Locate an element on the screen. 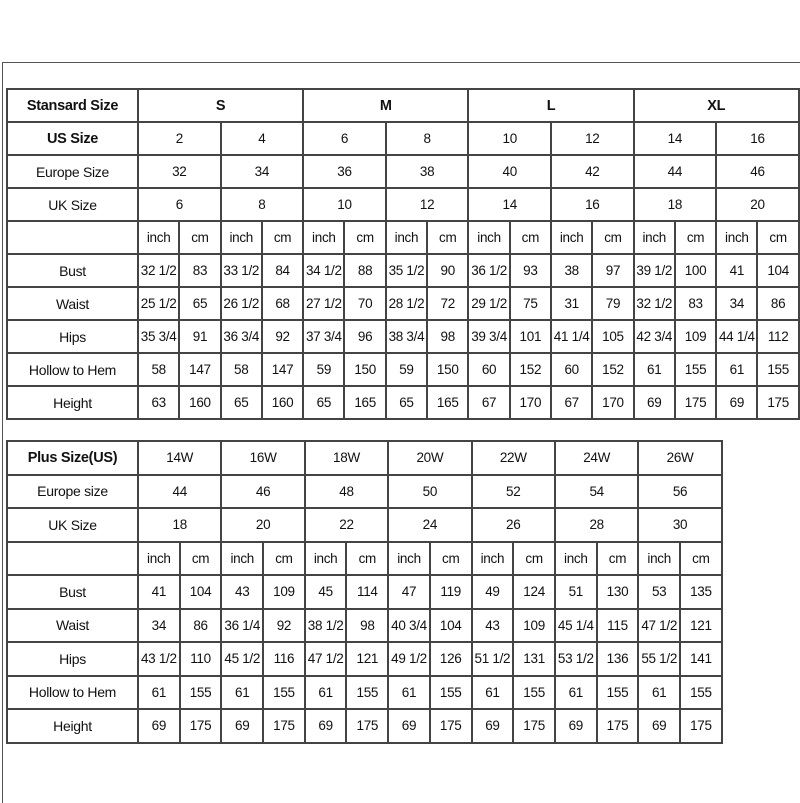 The width and height of the screenshot is (800, 803). bust-label: Bust is located at coordinates (72, 592).